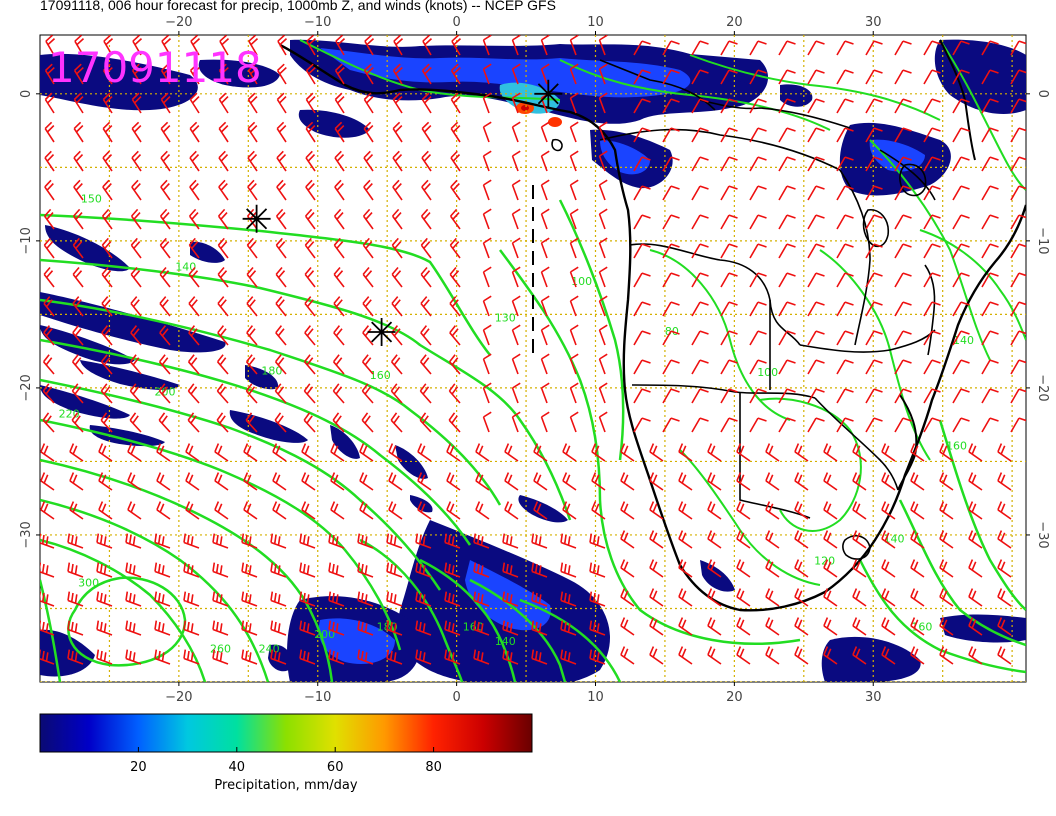 The width and height of the screenshot is (1056, 816). What do you see at coordinates (155, 67) in the screenshot?
I see `date-stamp: 17091118` at bounding box center [155, 67].